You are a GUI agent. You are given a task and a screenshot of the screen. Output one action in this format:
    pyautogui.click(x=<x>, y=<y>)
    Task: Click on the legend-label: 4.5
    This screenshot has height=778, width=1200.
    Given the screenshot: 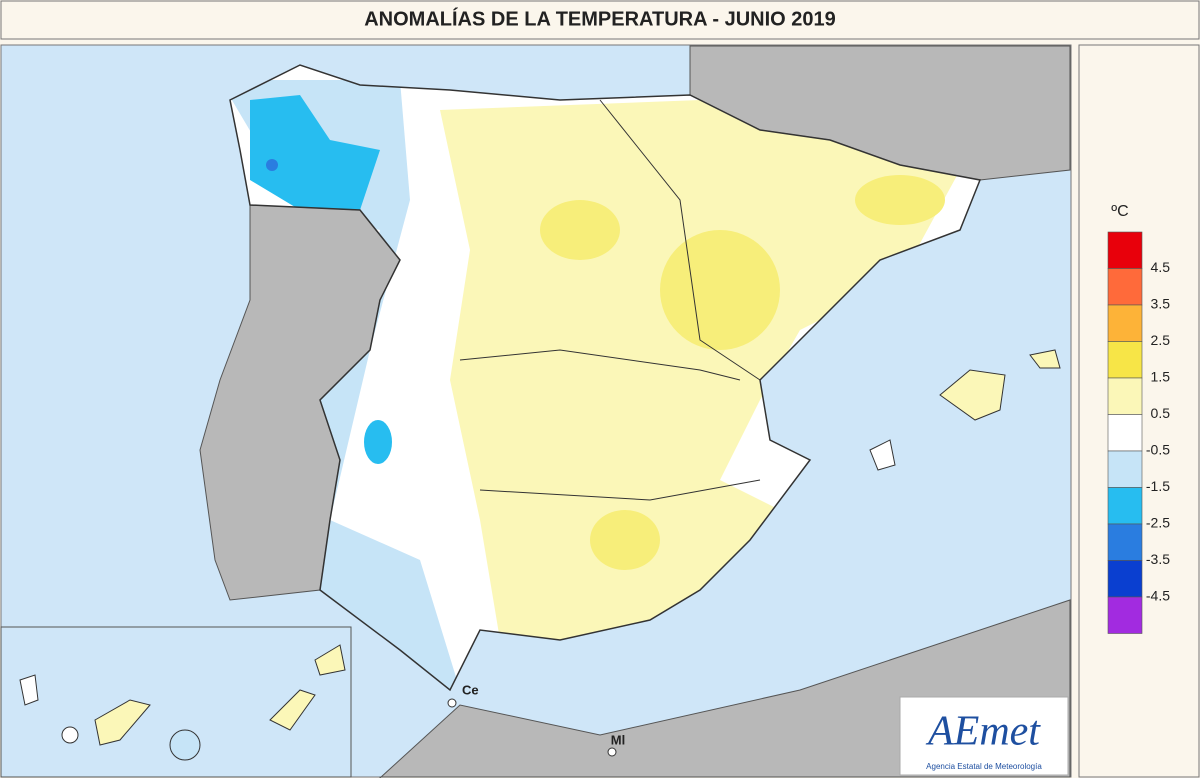 What is the action you would take?
    pyautogui.click(x=1161, y=267)
    